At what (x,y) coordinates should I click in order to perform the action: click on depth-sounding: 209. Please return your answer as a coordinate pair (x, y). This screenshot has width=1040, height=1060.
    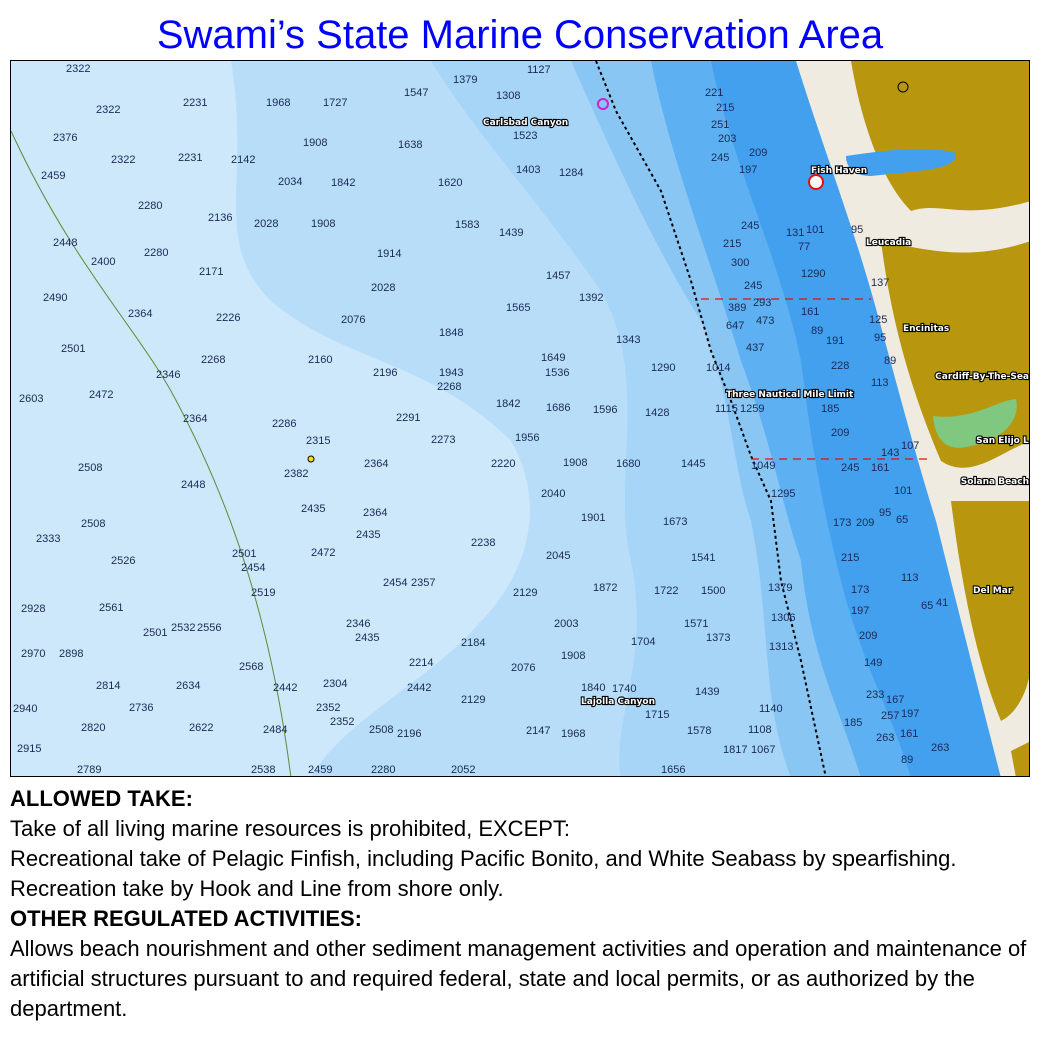
    Looking at the image, I should click on (868, 636).